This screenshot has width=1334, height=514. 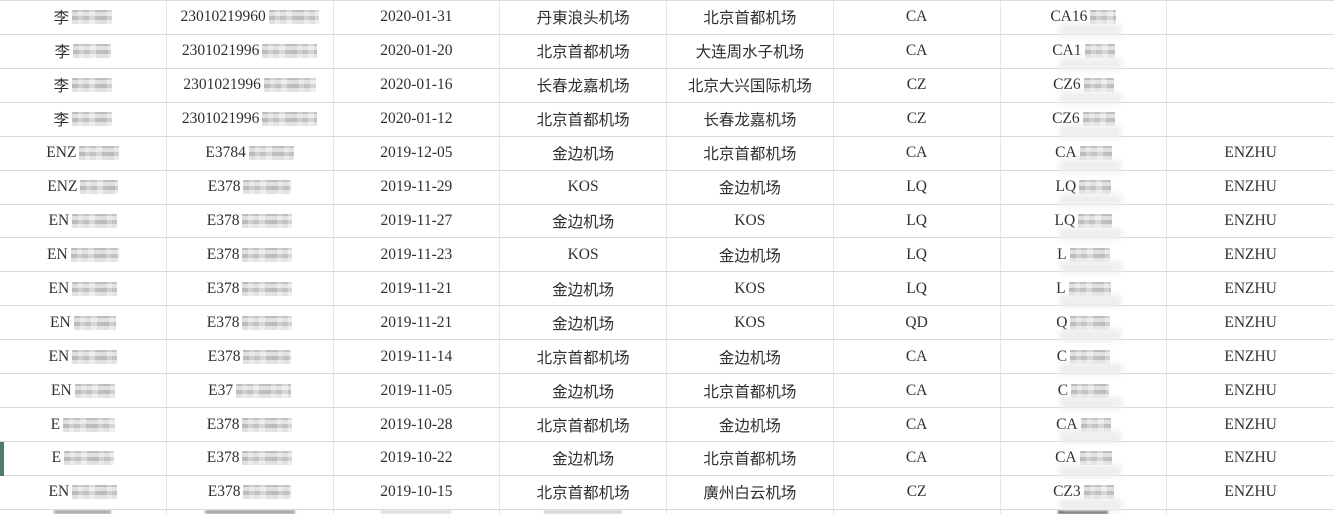 What do you see at coordinates (1084, 493) in the screenshot?
I see `cell-flight-number: CZ3` at bounding box center [1084, 493].